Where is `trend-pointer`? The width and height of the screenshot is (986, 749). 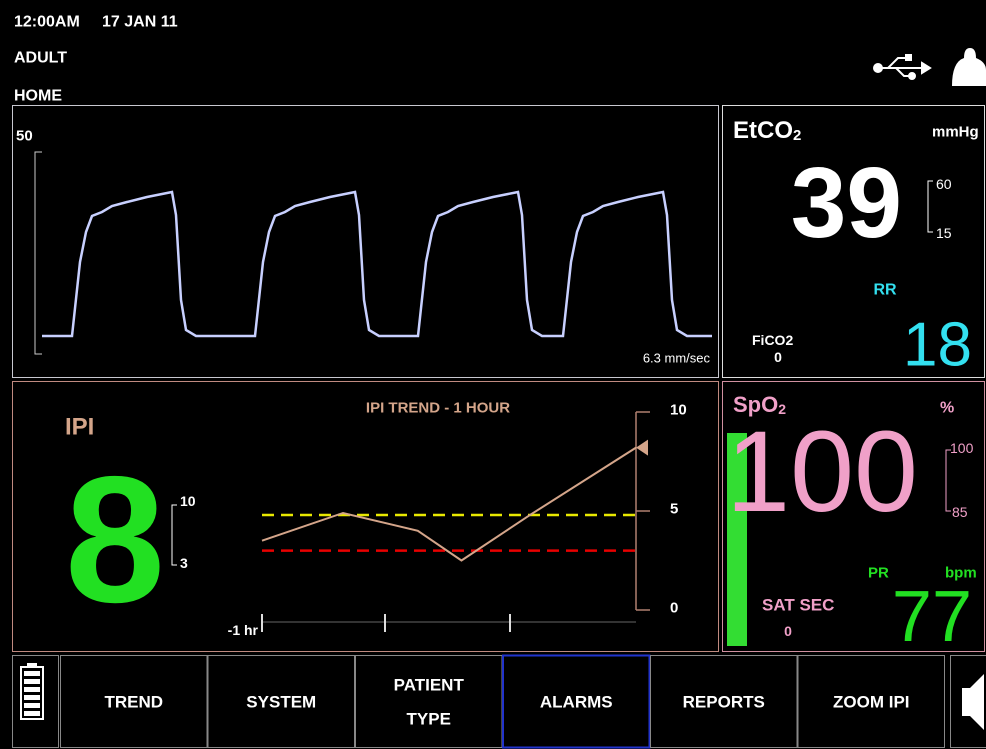 trend-pointer is located at coordinates (642, 447).